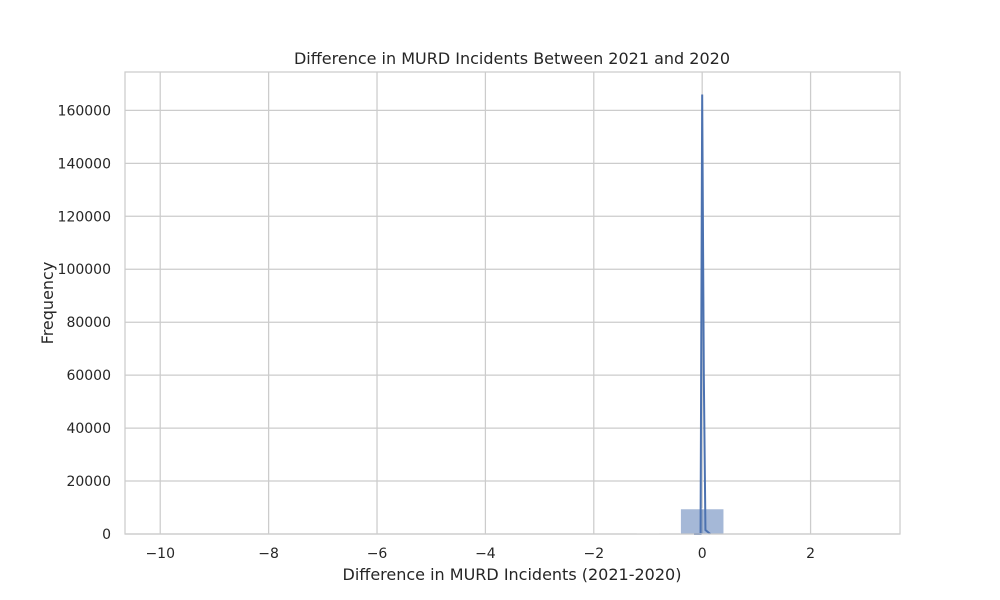  I want to click on x-tick-label: −2, so click(593, 554).